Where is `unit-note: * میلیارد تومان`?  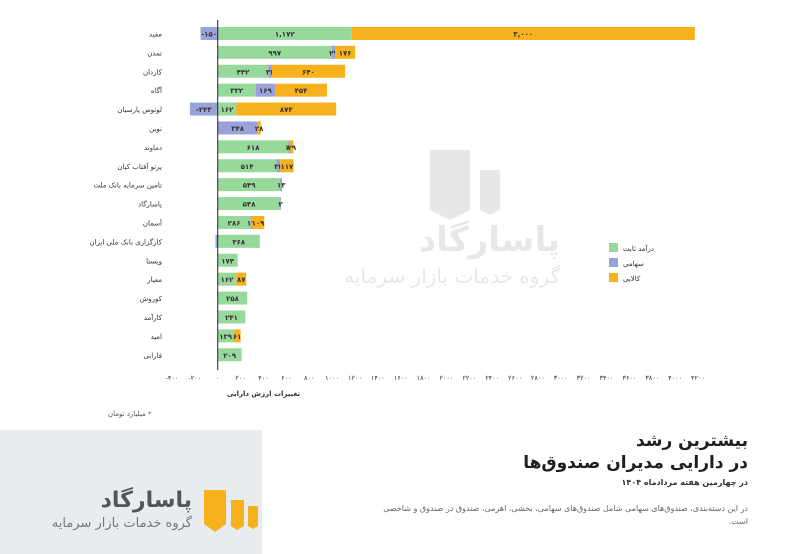
unit-note: * میلیارد تومان is located at coordinates (130, 414).